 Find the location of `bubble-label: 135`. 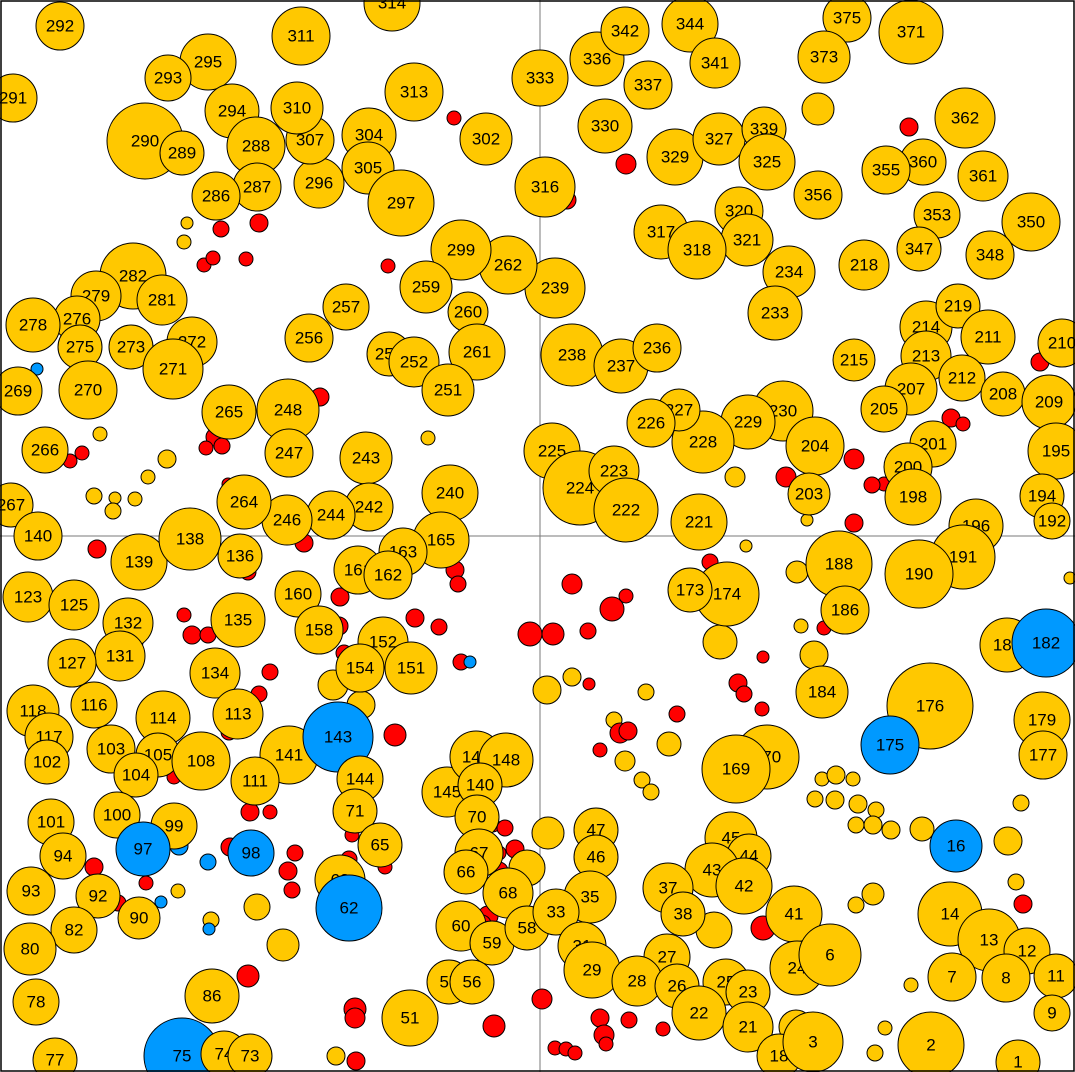

bubble-label: 135 is located at coordinates (238, 620).